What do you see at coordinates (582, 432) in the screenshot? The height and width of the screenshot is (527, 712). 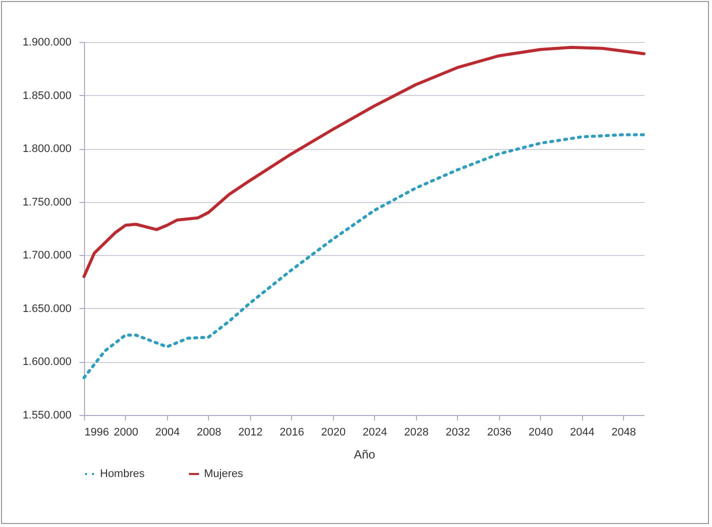 I see `x-tick-label: 2044` at bounding box center [582, 432].